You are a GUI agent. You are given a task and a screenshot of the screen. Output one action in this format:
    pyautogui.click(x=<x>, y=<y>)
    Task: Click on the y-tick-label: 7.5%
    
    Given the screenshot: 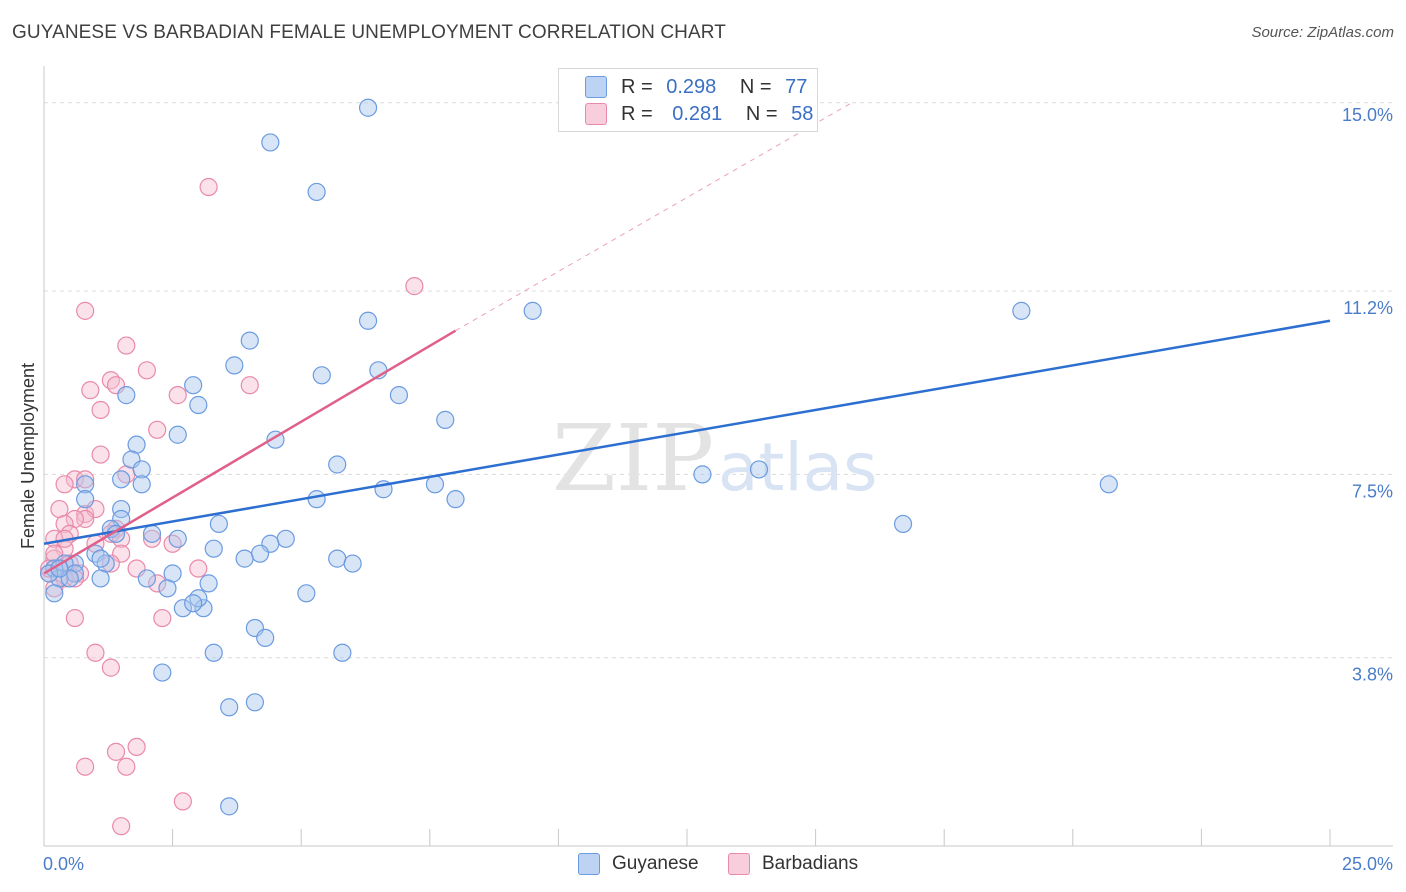 What is the action you would take?
    pyautogui.click(x=1372, y=491)
    